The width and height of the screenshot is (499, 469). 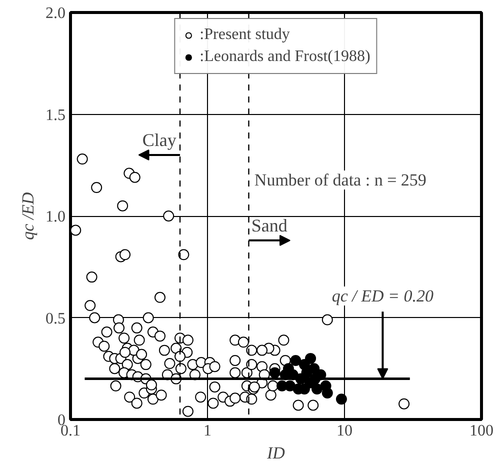 I want to click on annotation: Clay, so click(x=159, y=140).